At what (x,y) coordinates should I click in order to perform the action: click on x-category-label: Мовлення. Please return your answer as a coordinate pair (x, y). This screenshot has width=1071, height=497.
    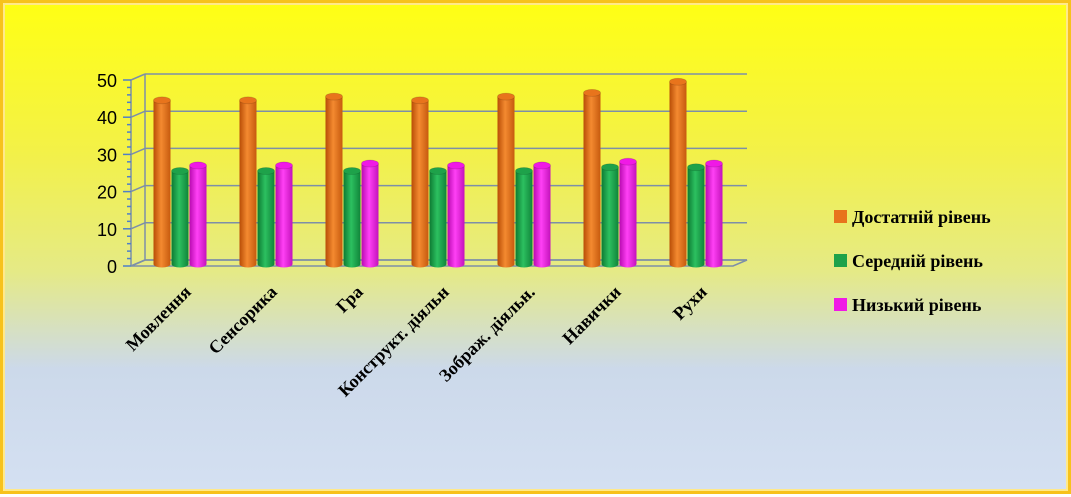
    Looking at the image, I should click on (158, 318).